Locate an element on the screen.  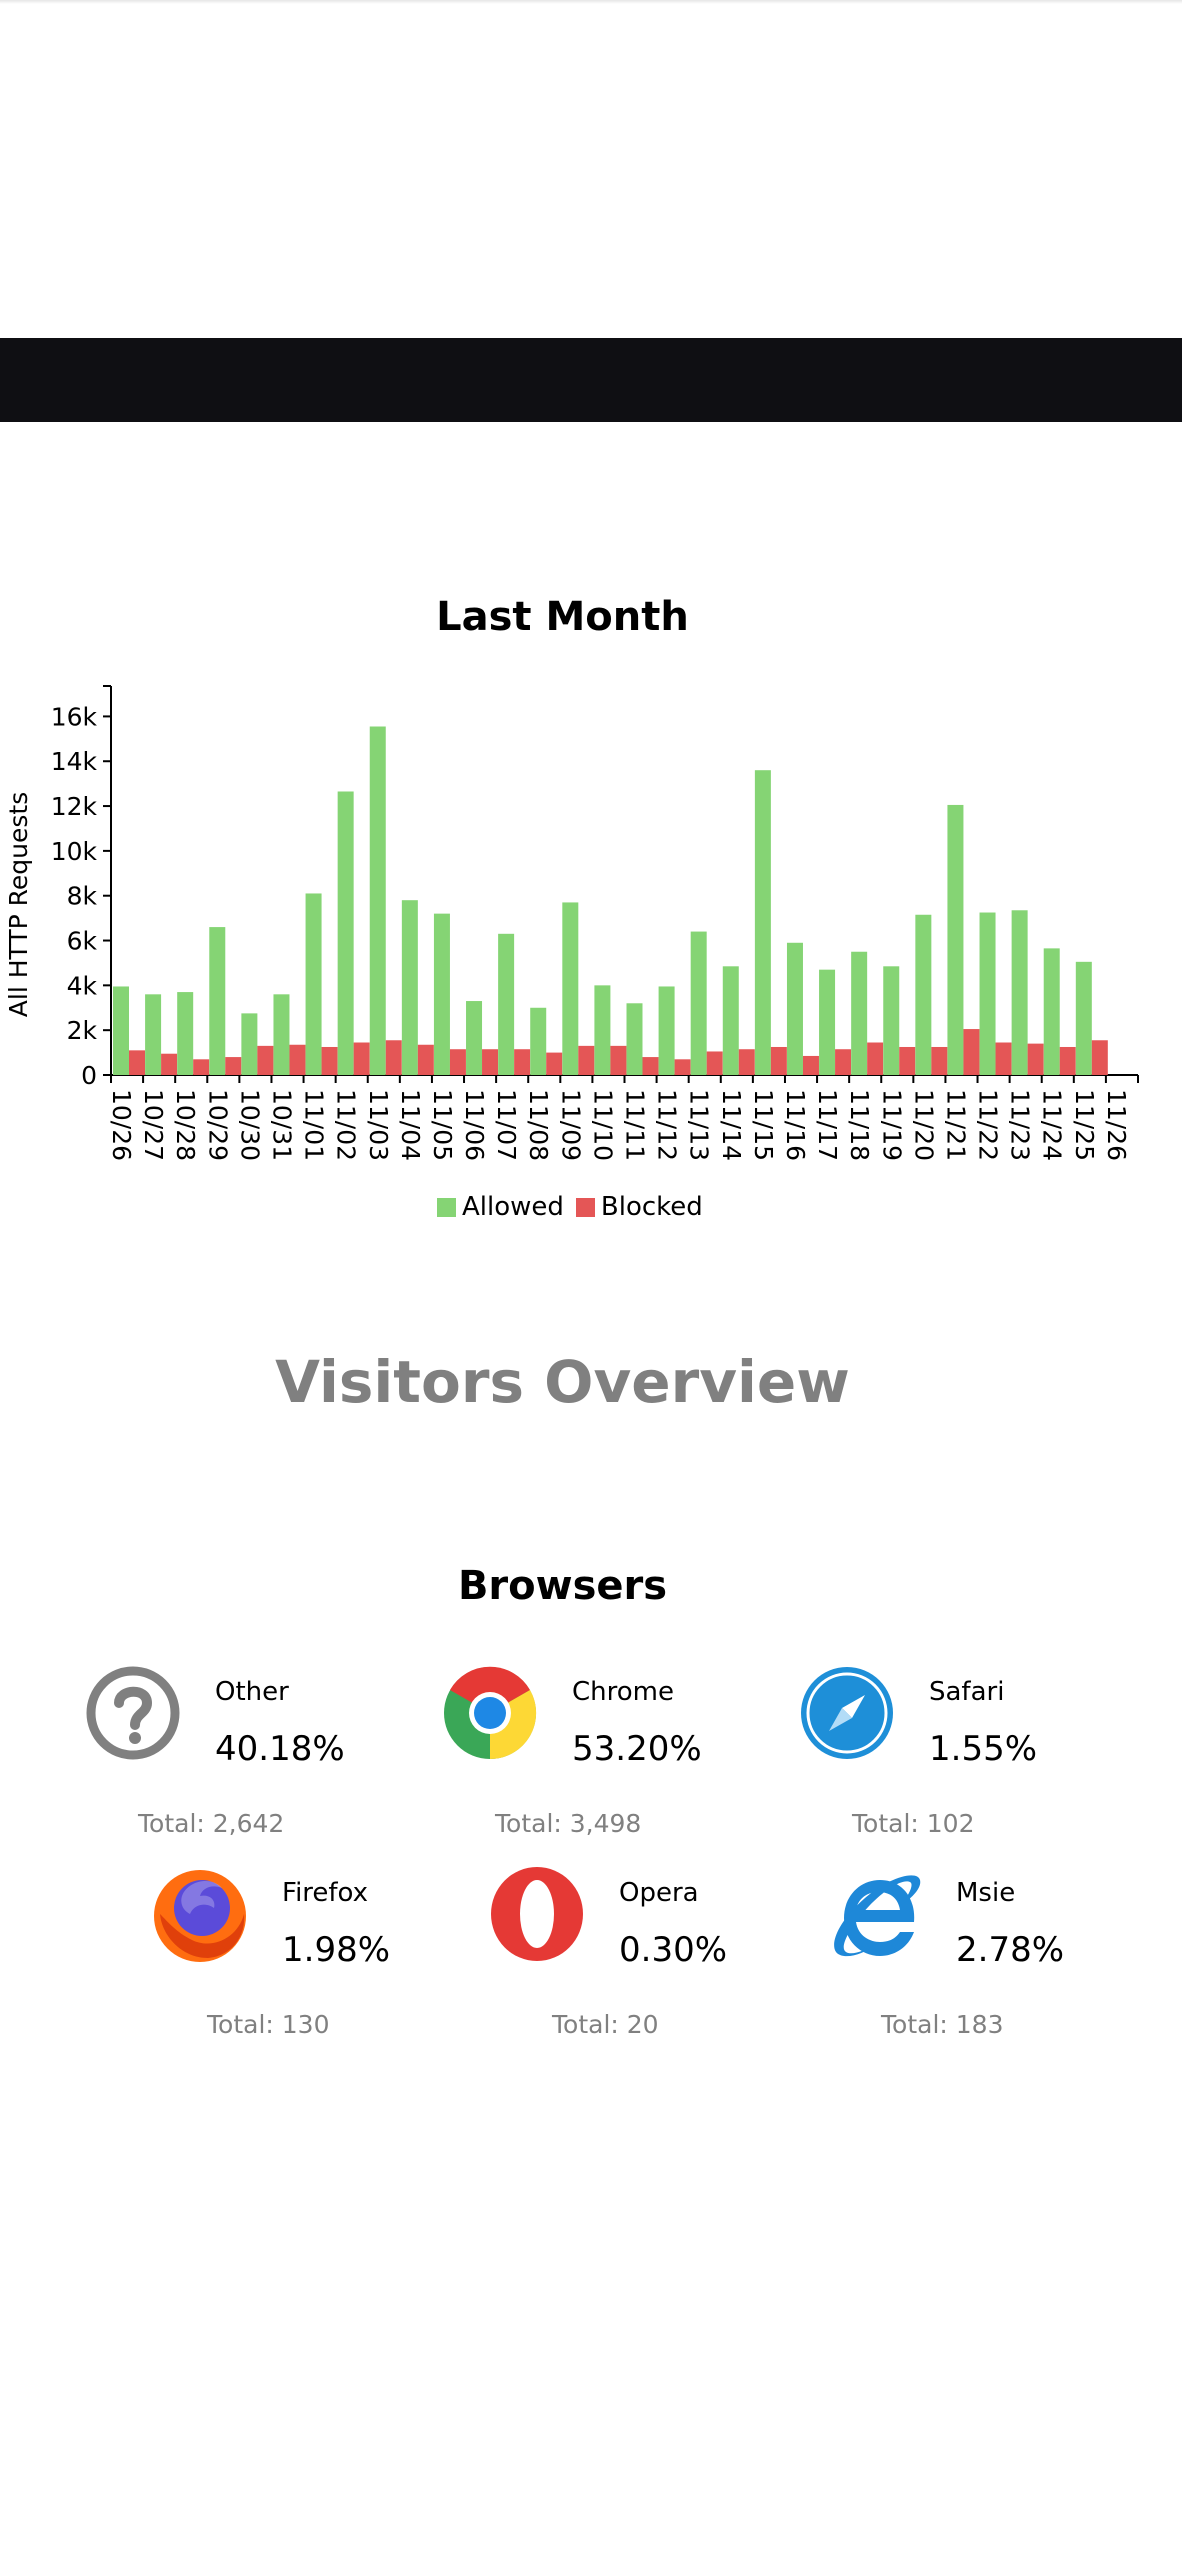
browser-percent: 1.55% is located at coordinates (983, 1749).